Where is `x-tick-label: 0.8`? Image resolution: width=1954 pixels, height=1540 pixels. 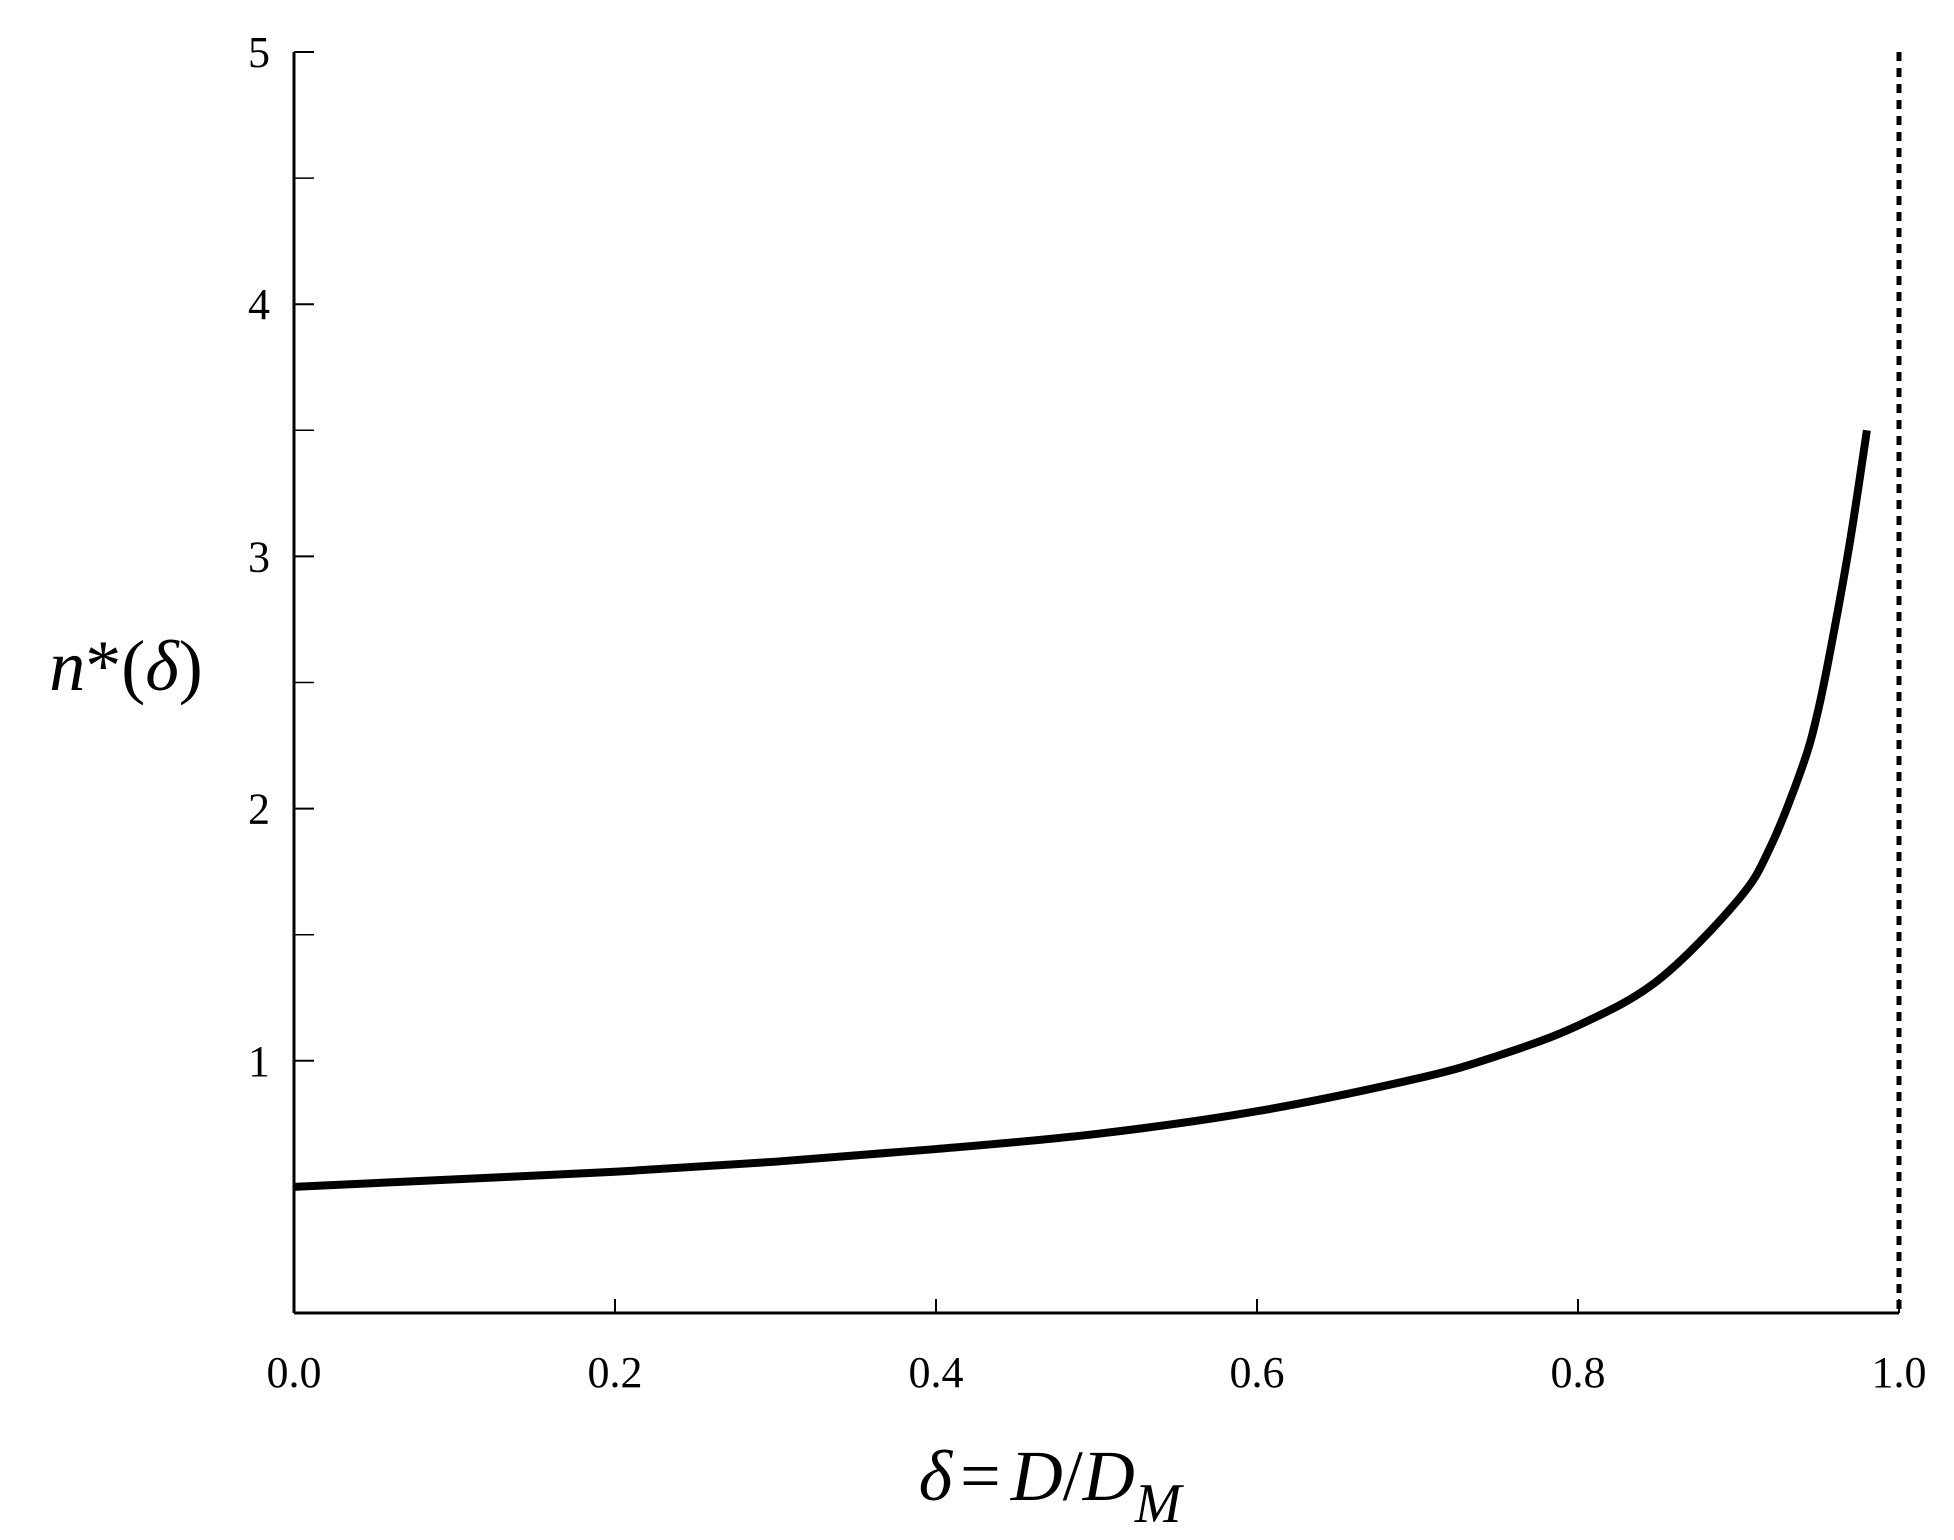 x-tick-label: 0.8 is located at coordinates (1578, 1372).